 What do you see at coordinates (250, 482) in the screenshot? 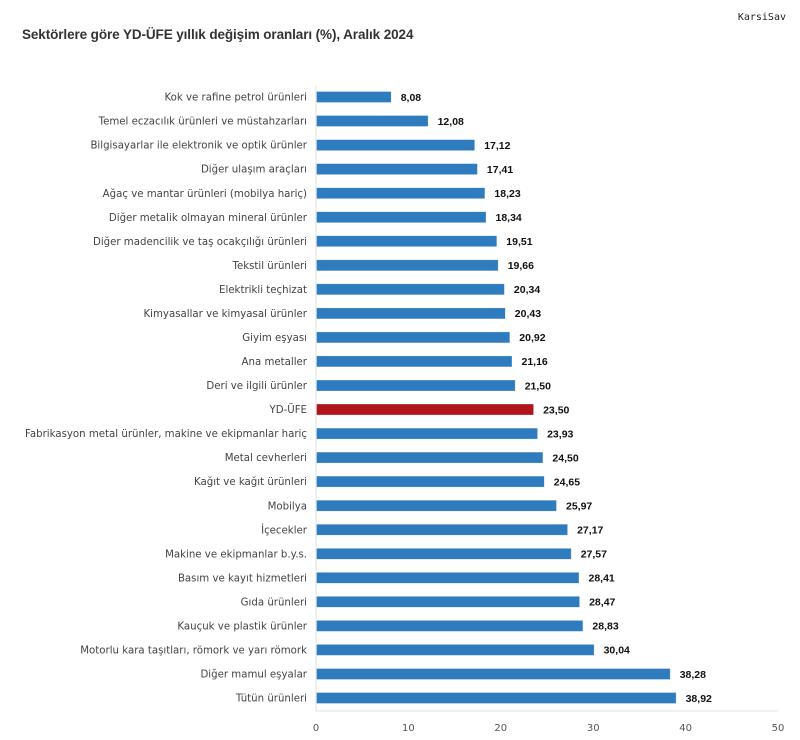
I see `category-label: Kağıt ve kağıt ürünleri` at bounding box center [250, 482].